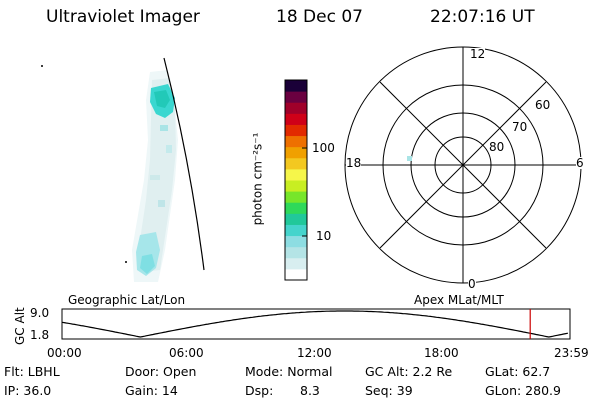 The height and width of the screenshot is (400, 600). Describe the element at coordinates (389, 390) in the screenshot. I see `seq-info: Seq: 39` at that location.